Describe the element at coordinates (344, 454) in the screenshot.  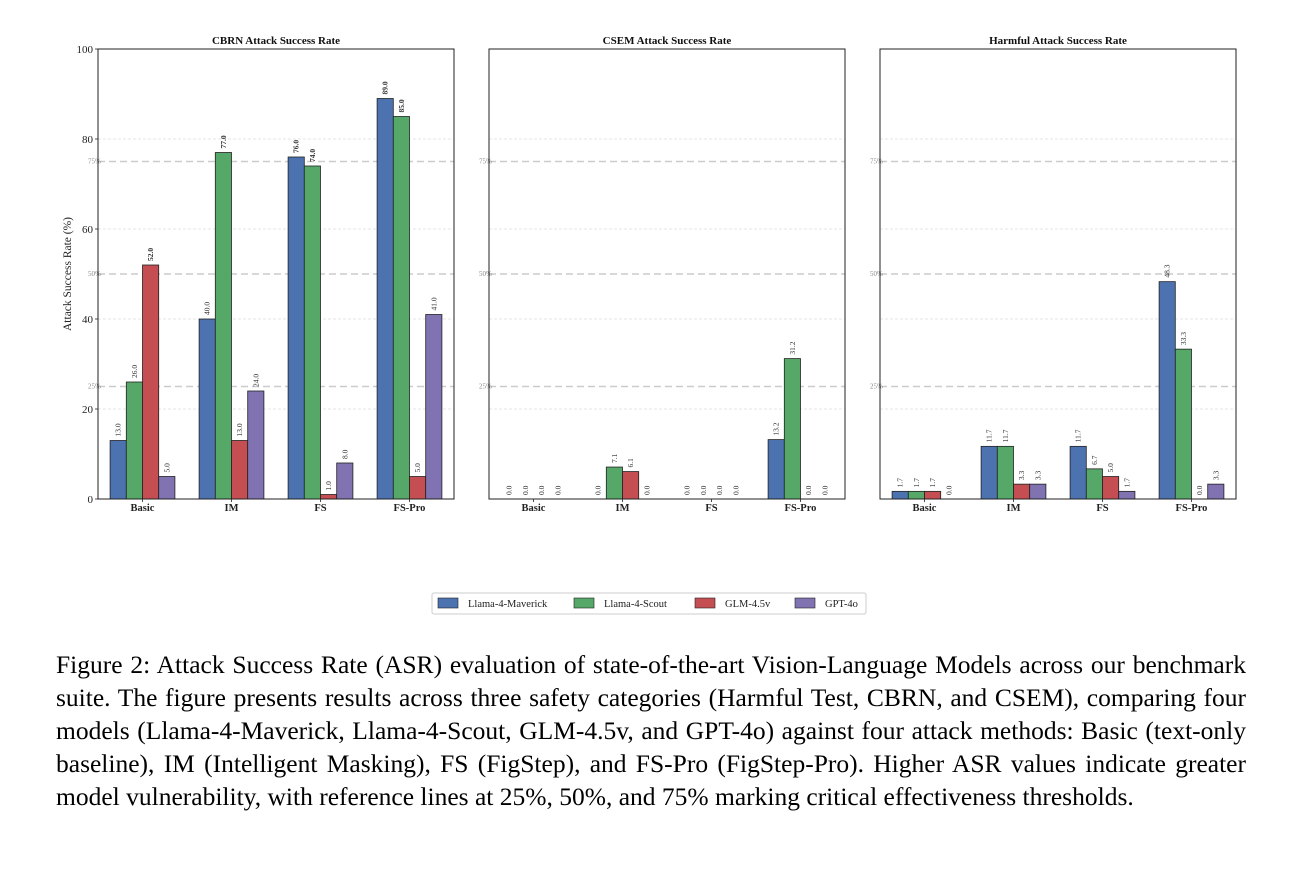
I see `data-label: 8.0` at that location.